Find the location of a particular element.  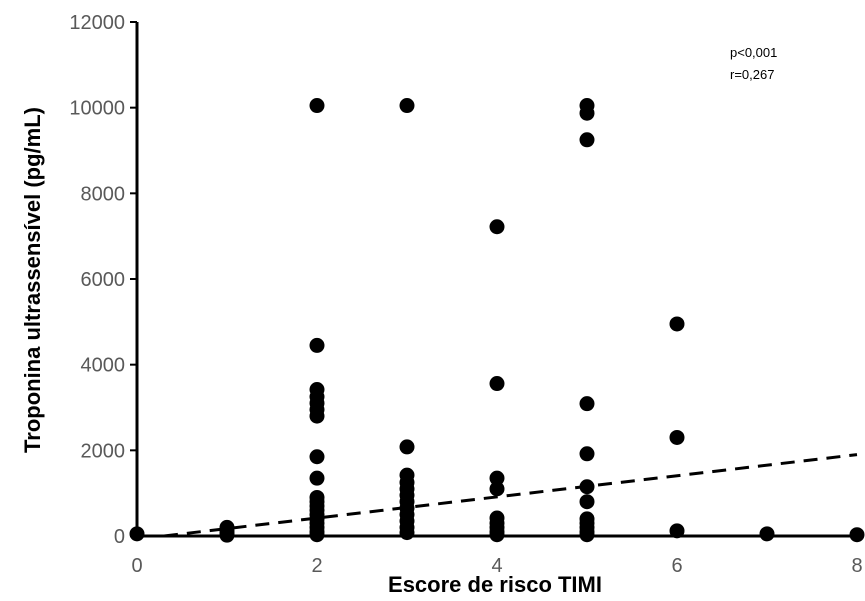

p-value-annotation: p<0,001 is located at coordinates (753, 52).